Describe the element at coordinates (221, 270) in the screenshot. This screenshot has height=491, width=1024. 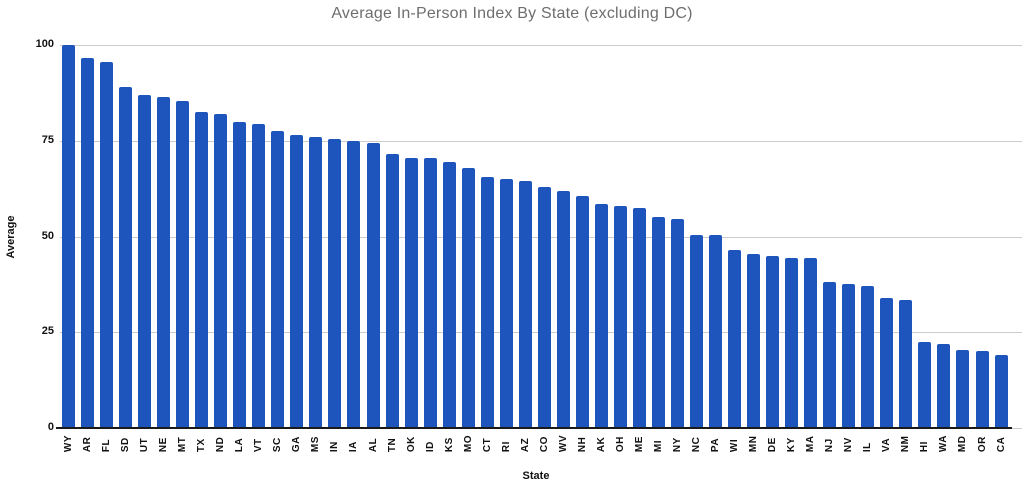
I see `bar-ND` at that location.